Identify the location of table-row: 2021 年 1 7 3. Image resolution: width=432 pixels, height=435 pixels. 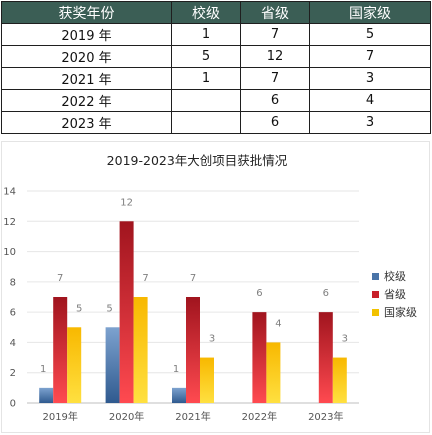
(216, 78).